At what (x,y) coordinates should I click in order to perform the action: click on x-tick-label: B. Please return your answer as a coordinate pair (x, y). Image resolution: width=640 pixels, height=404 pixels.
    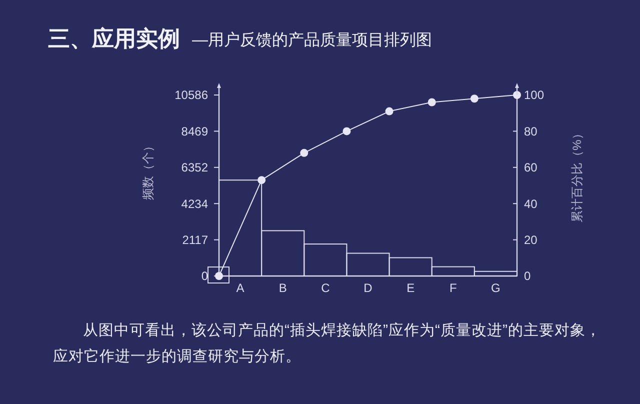
    Looking at the image, I should click on (282, 288).